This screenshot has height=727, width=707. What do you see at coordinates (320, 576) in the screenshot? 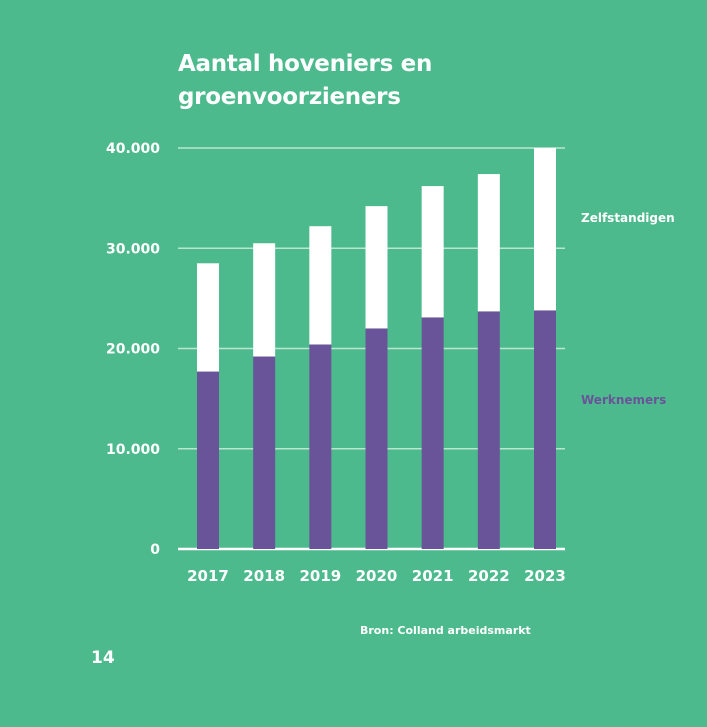
I see `x-tick-label: 2019` at bounding box center [320, 576].